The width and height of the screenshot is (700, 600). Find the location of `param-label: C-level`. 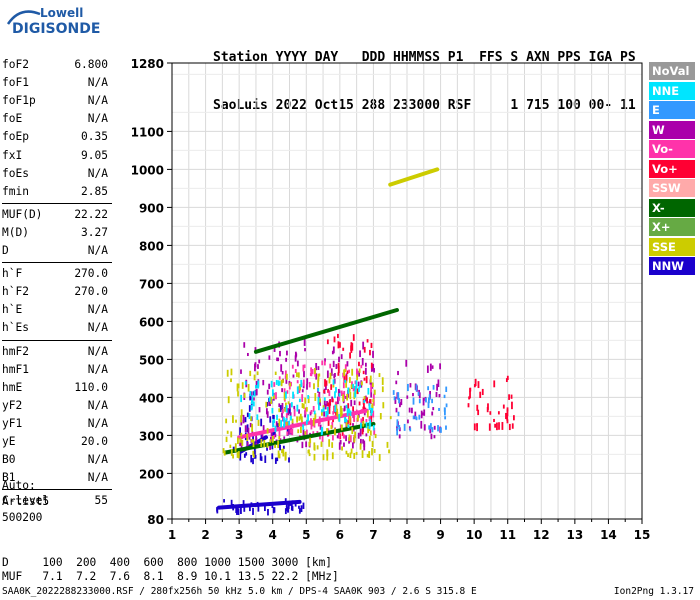

param-label: C-level is located at coordinates (26, 501).